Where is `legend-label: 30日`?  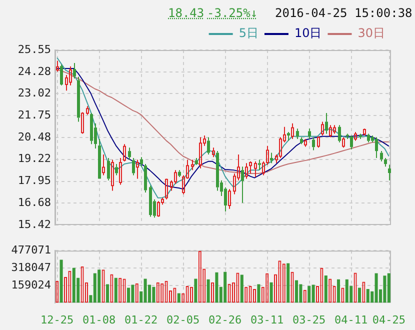 legend-label: 30日 is located at coordinates (372, 33).